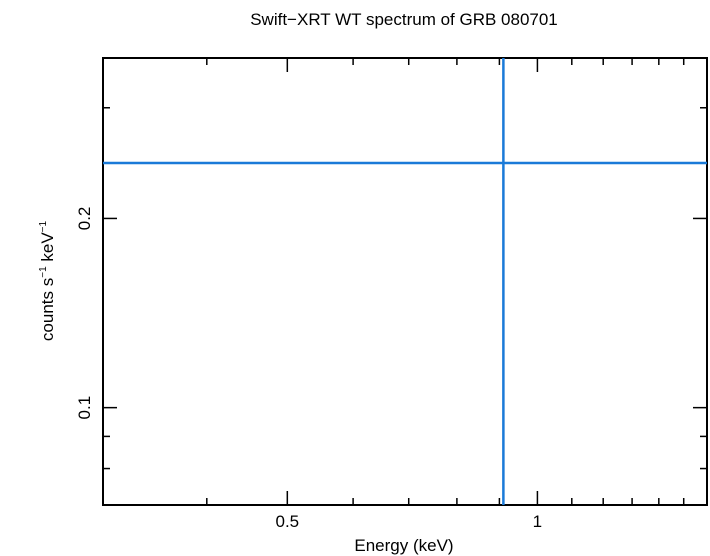 This screenshot has width=710, height=556. Describe the element at coordinates (43, 226) in the screenshot. I see `y-axis-label-exp2: −1` at that location.